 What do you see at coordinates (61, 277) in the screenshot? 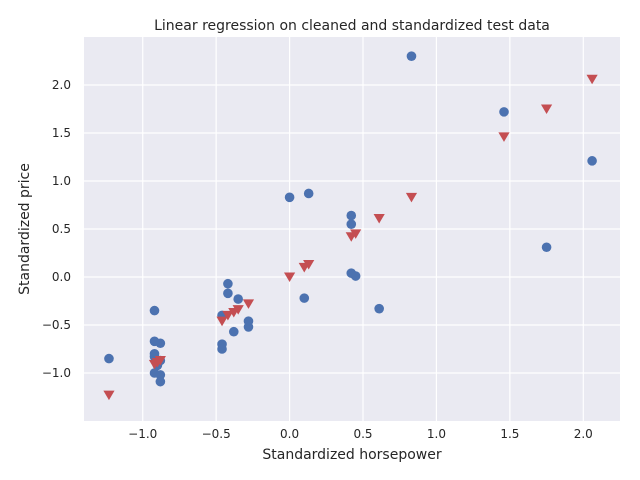
I see `y-tick-label: 0.0` at bounding box center [61, 277].